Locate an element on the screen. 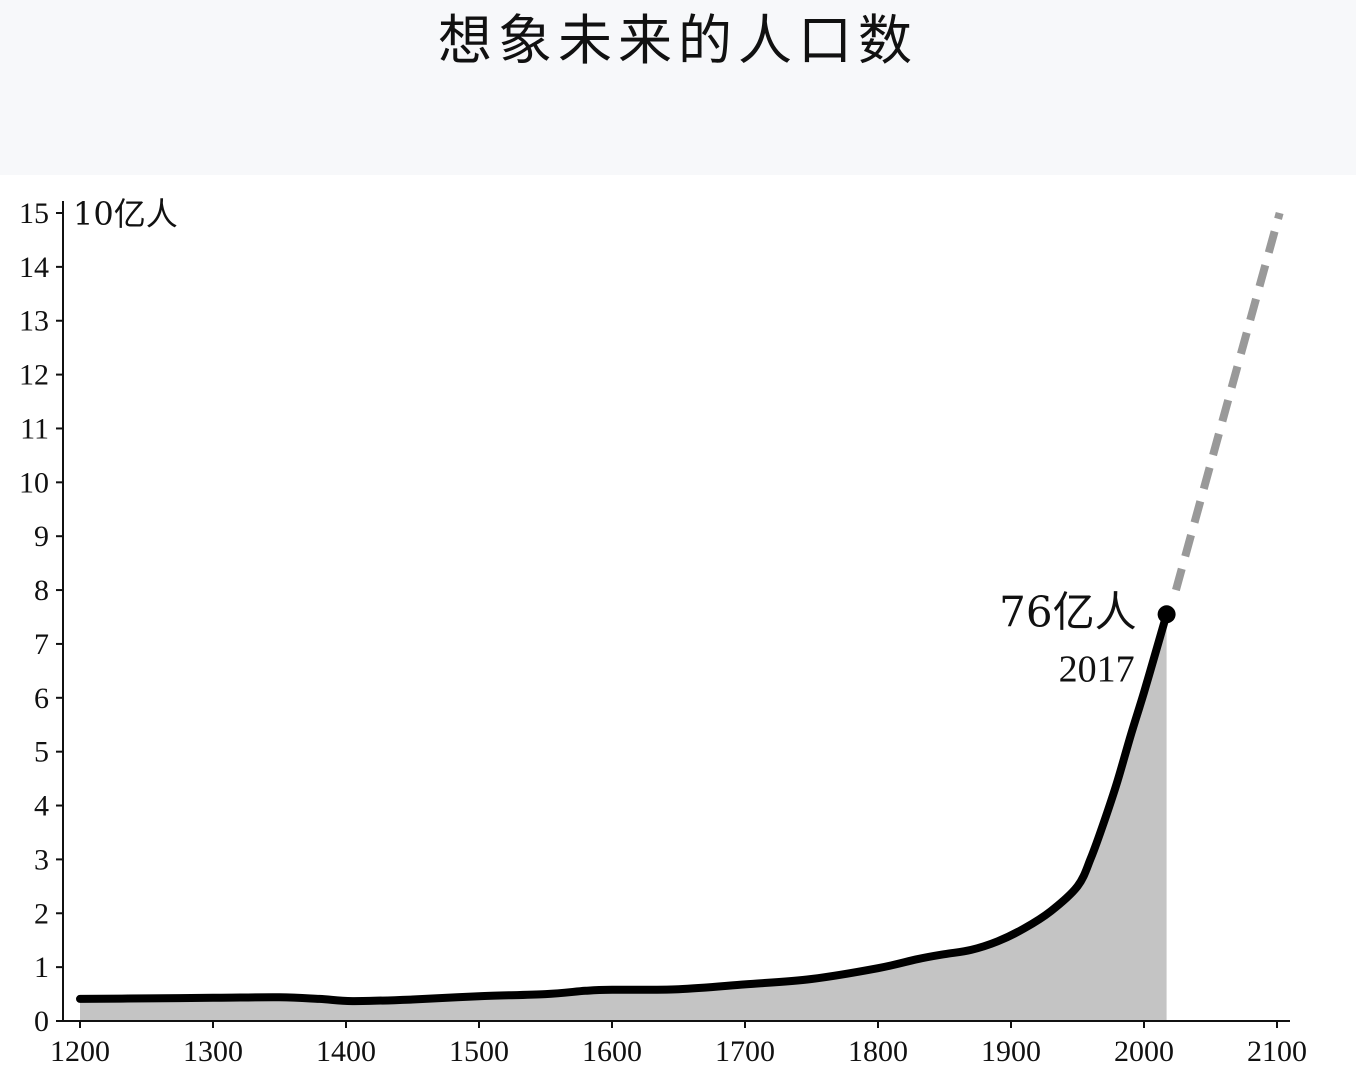 The image size is (1356, 1076). x-tick-label: 1900 is located at coordinates (1011, 1051).